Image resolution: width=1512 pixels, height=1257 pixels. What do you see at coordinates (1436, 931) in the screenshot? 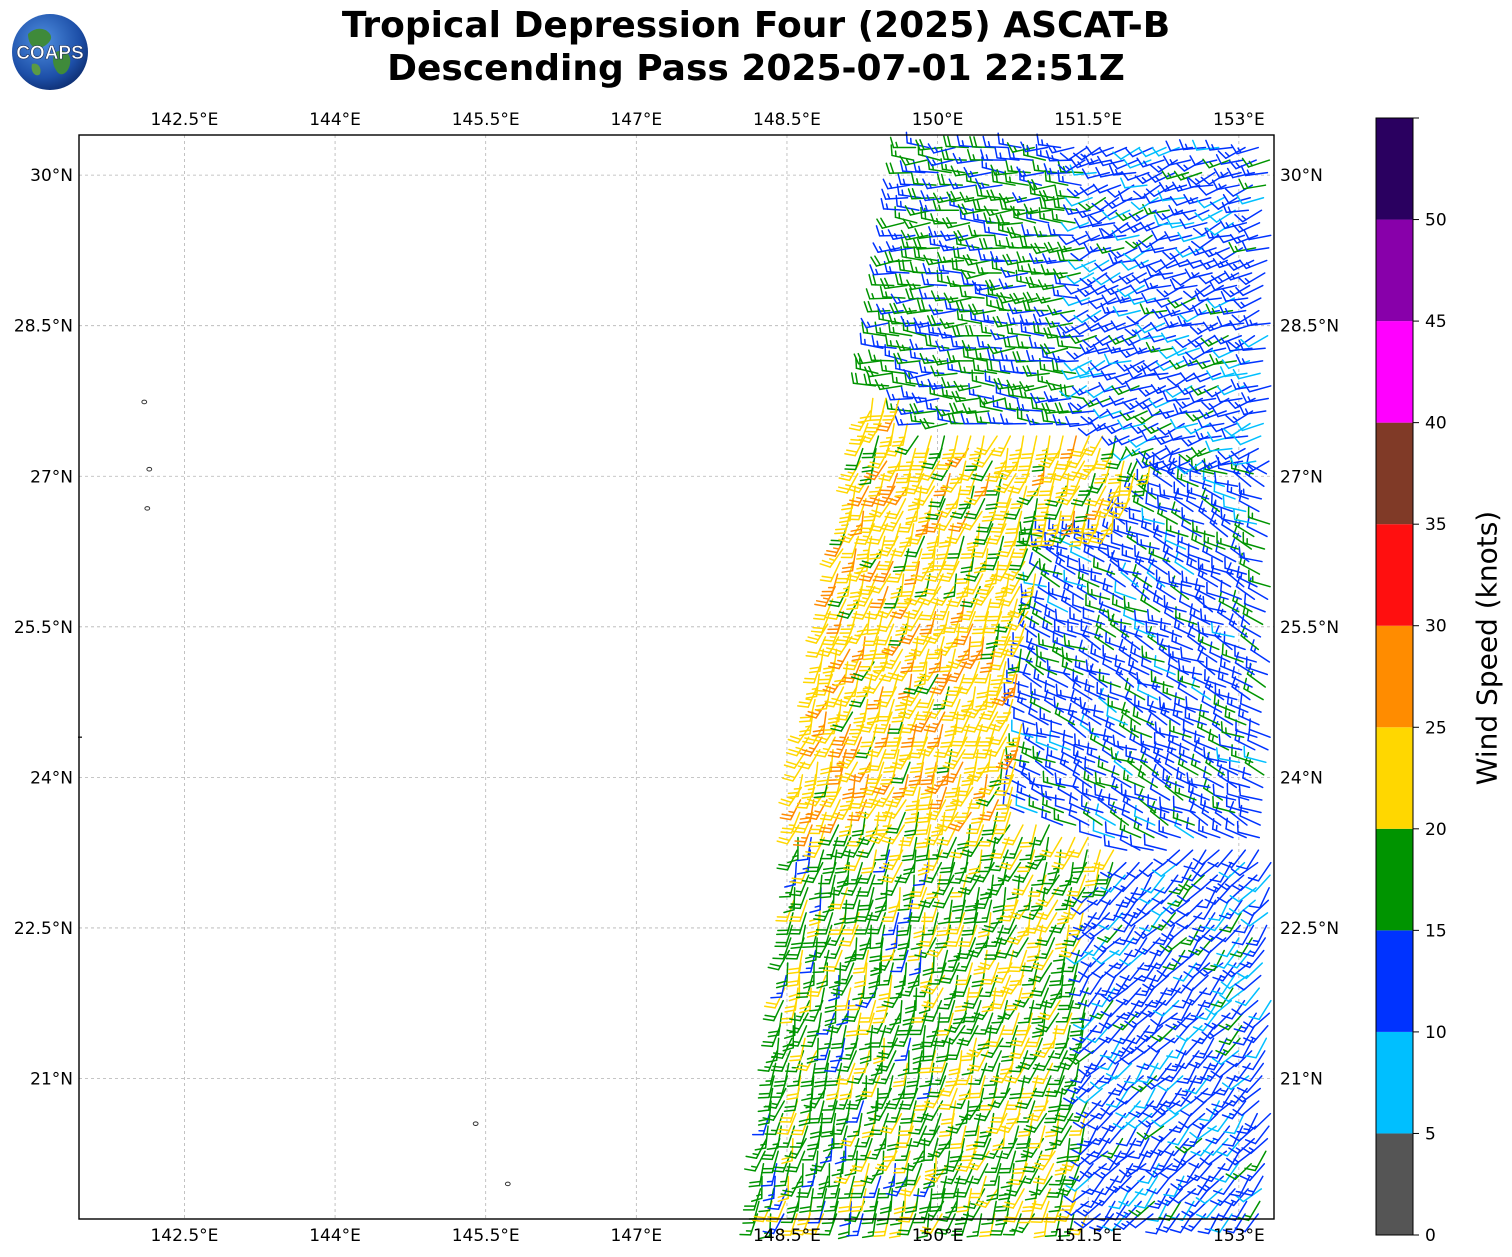
I see `colorbar-tick-label: 15` at bounding box center [1436, 931].